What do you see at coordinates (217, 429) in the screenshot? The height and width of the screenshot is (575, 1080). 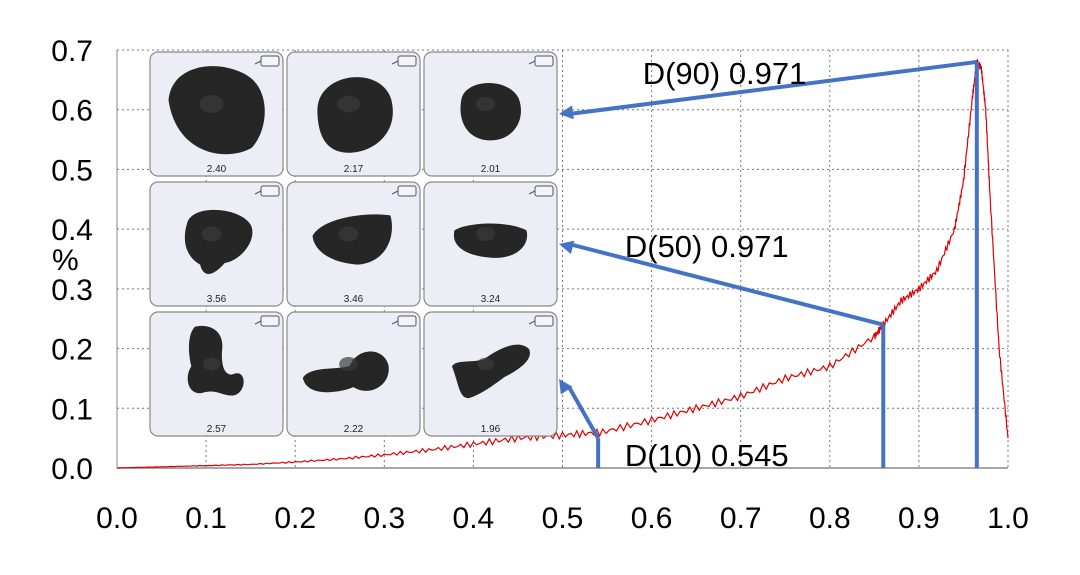 I see `thumbnail-value-label: 2.57` at bounding box center [217, 429].